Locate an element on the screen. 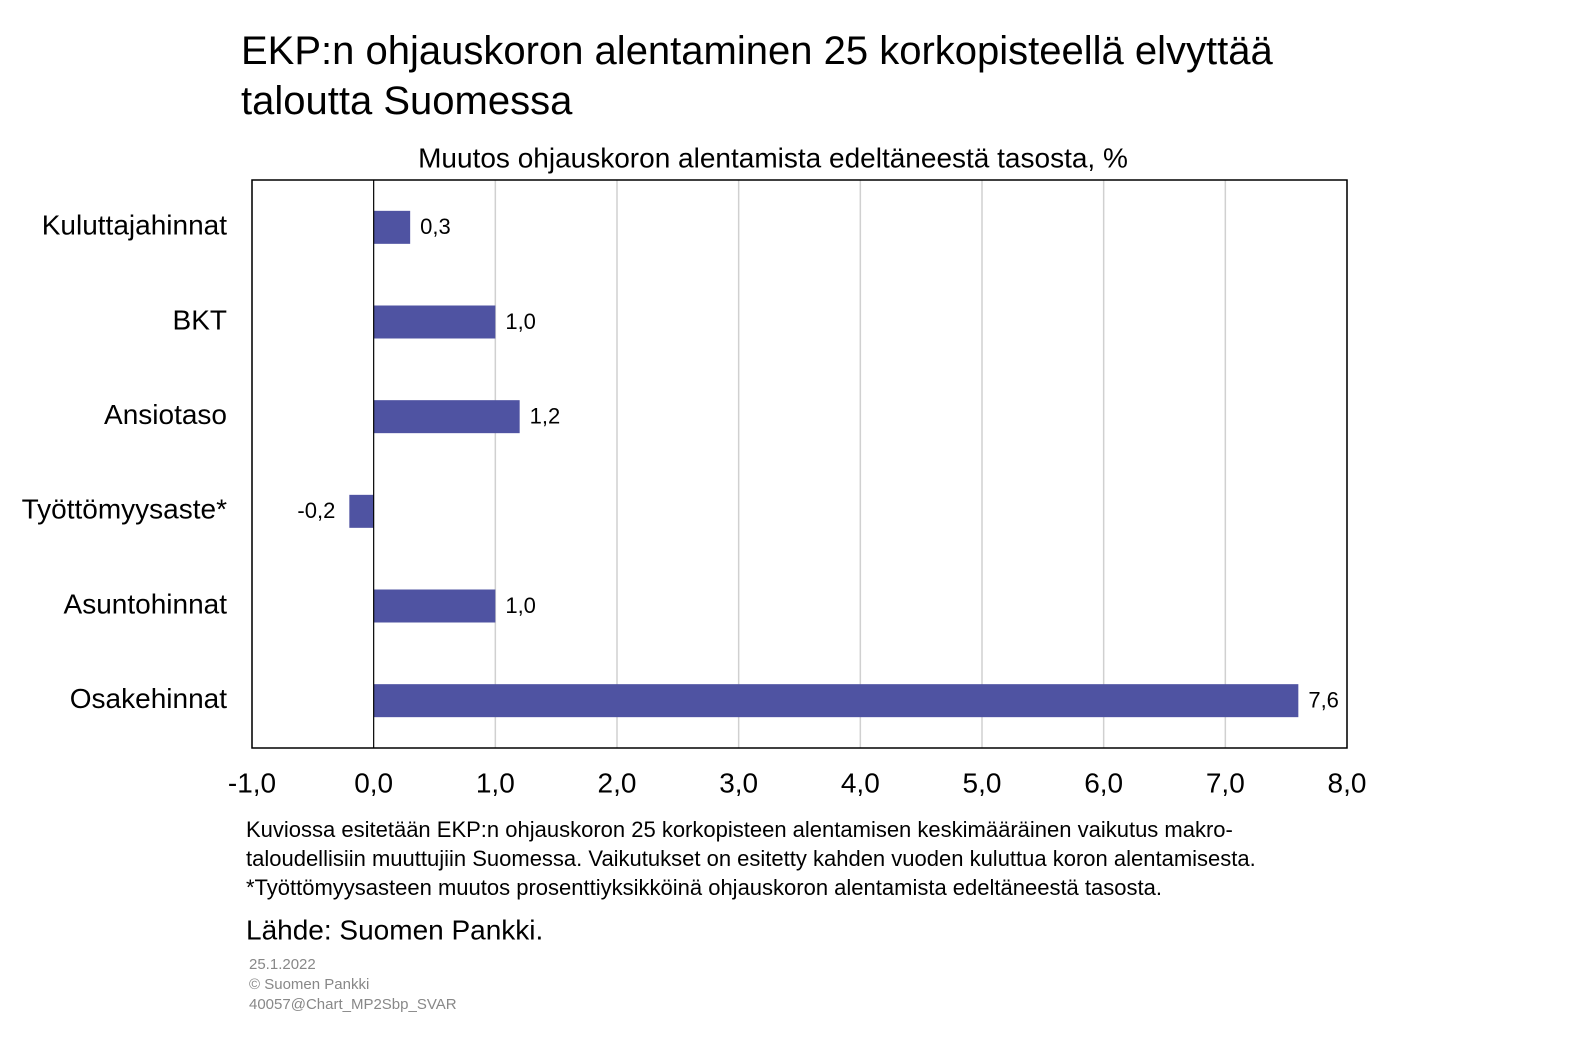 Image resolution: width=1595 pixels, height=1041 pixels. data-label: 1,2 is located at coordinates (545, 415).